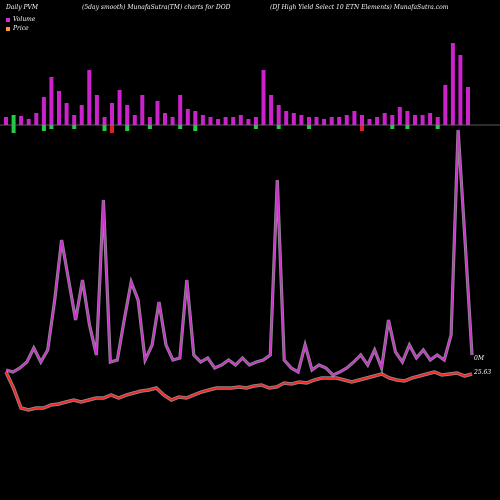 The height and width of the screenshot is (500, 500). What do you see at coordinates (8, 19) in the screenshot?
I see `legend-swatch-volume` at bounding box center [8, 19].